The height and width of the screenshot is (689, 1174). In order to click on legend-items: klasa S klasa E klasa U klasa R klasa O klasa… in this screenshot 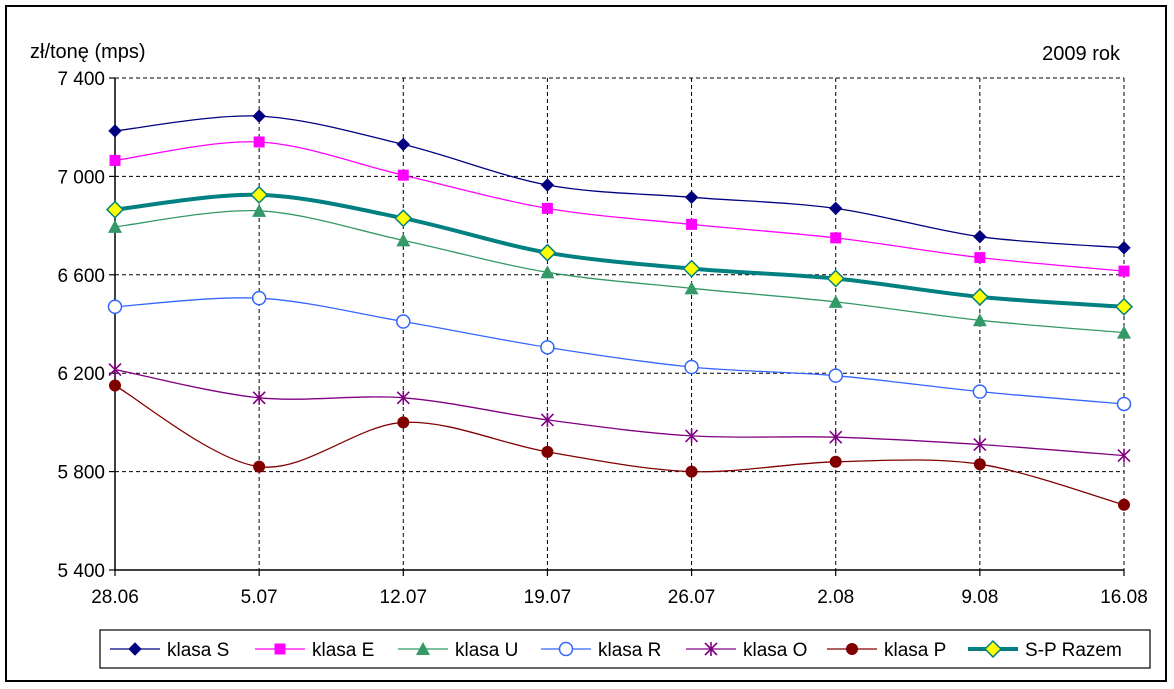, I will do `click(616, 650)`.